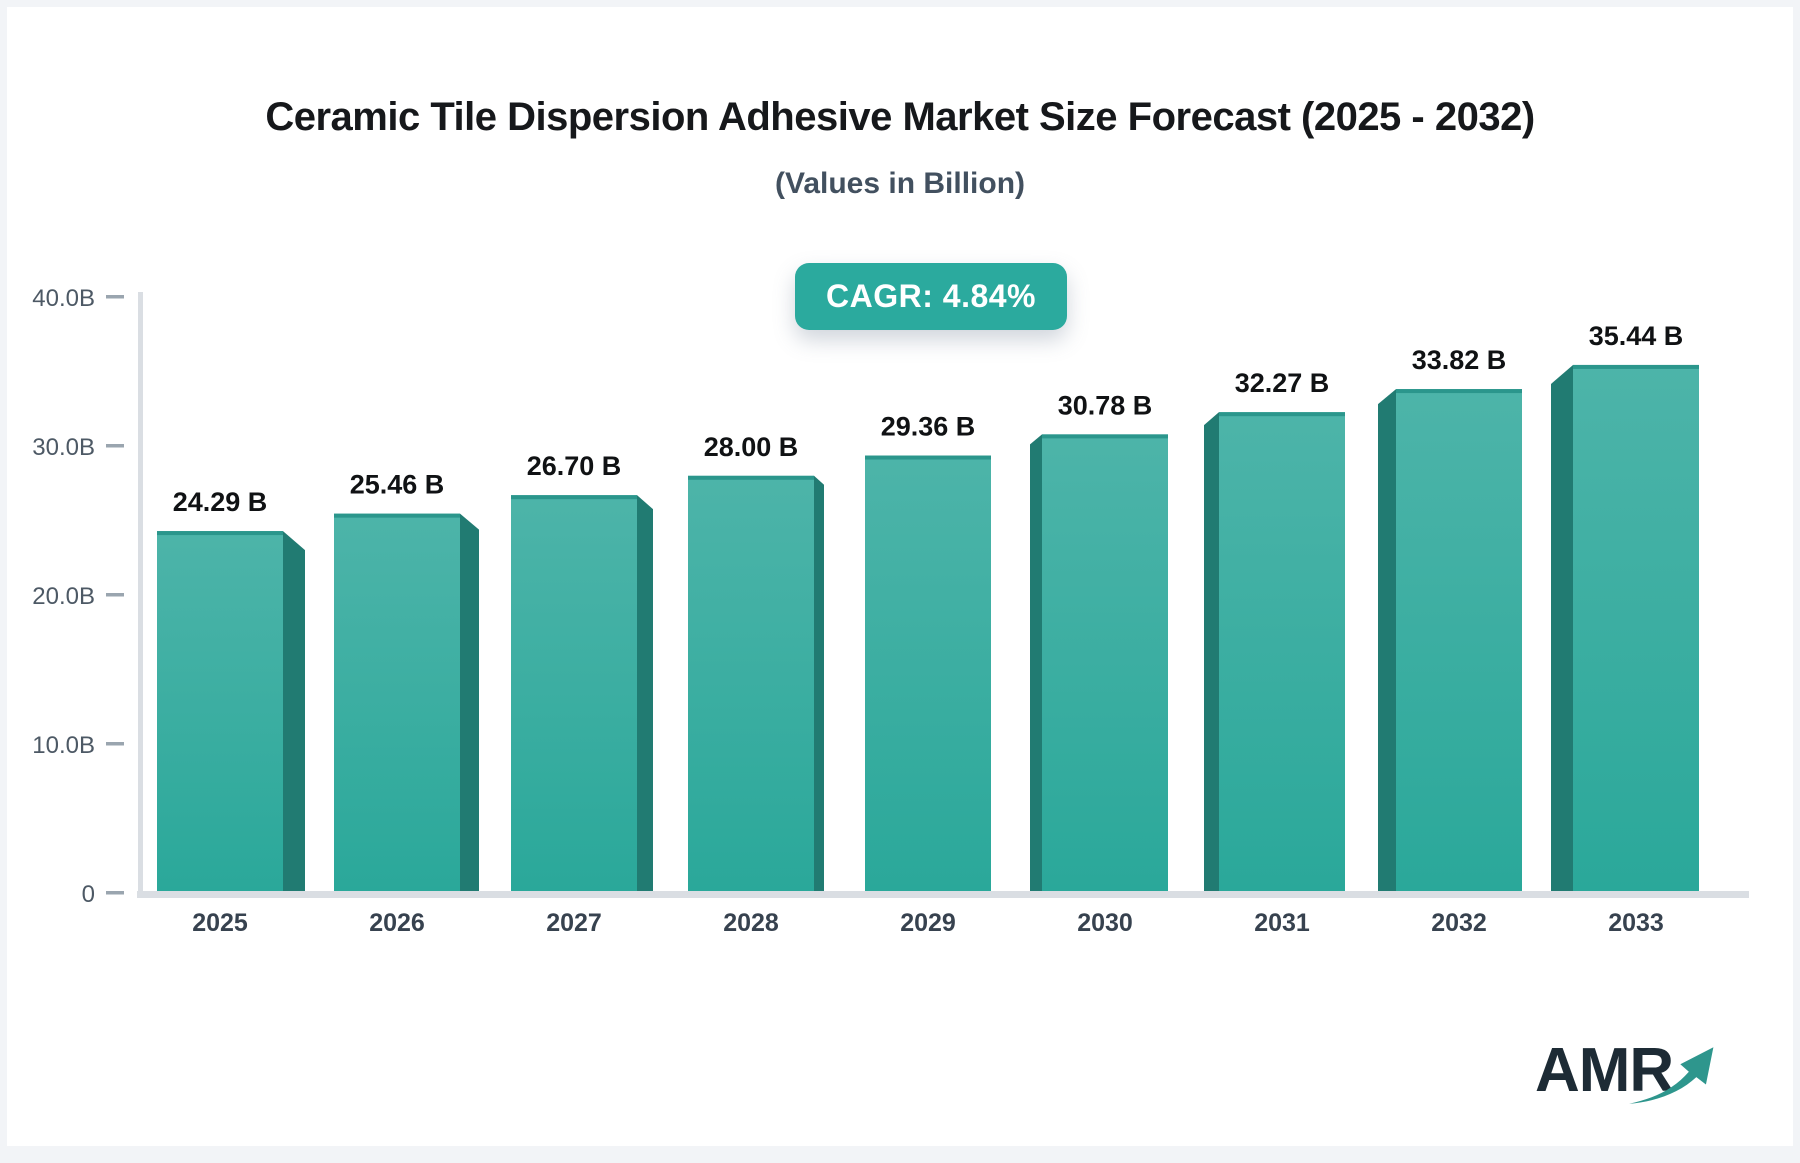  I want to click on bar-group-2033: 35.44 B 2033, so click(1625, 629).